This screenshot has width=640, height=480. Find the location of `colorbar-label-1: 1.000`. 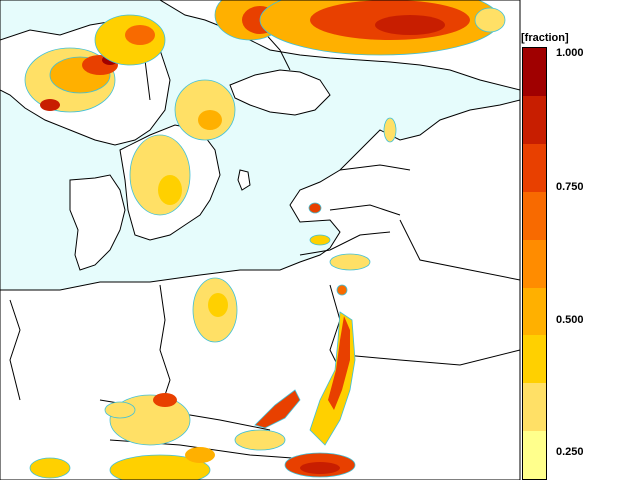

colorbar-label-1: 1.000 is located at coordinates (570, 53).